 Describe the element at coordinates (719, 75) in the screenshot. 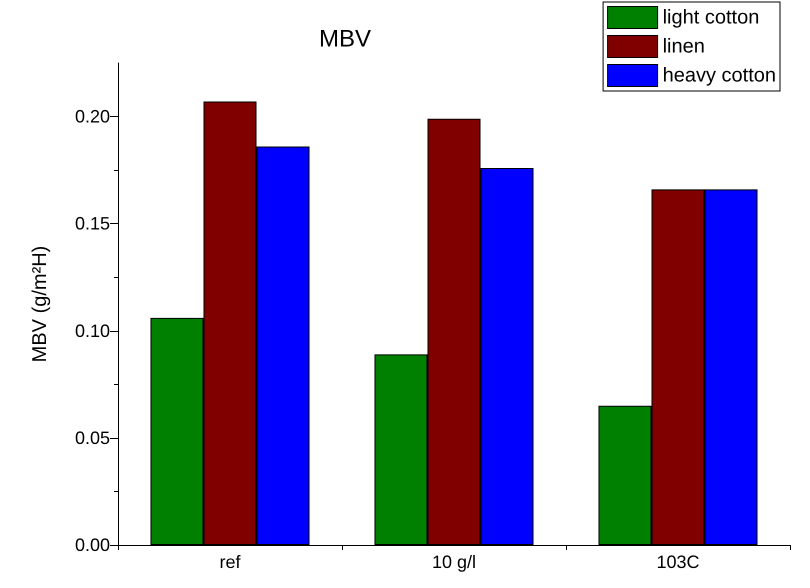

I see `legend-label: heavy cotton` at that location.